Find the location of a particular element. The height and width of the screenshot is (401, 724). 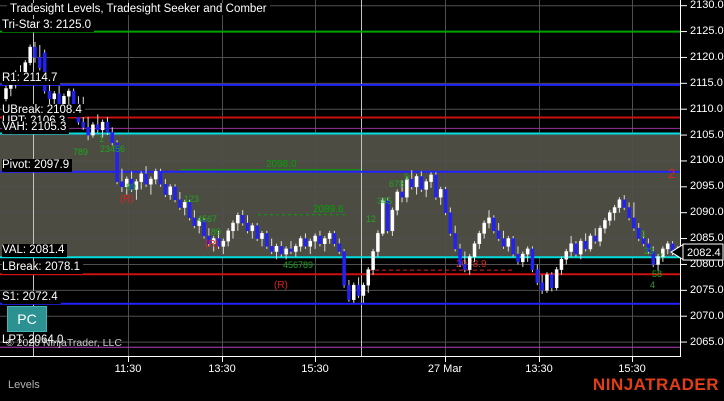

price-axis-label: 2110.0 is located at coordinates (706, 108).